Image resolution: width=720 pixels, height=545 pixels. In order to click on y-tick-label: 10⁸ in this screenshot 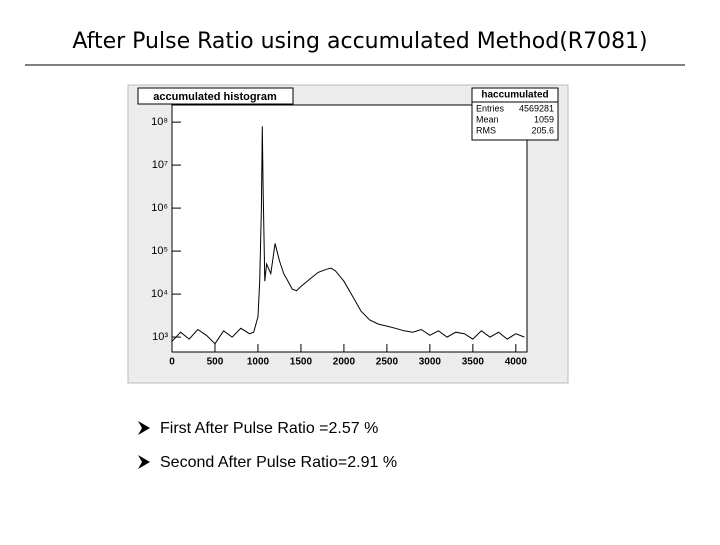, I will do `click(159, 122)`.